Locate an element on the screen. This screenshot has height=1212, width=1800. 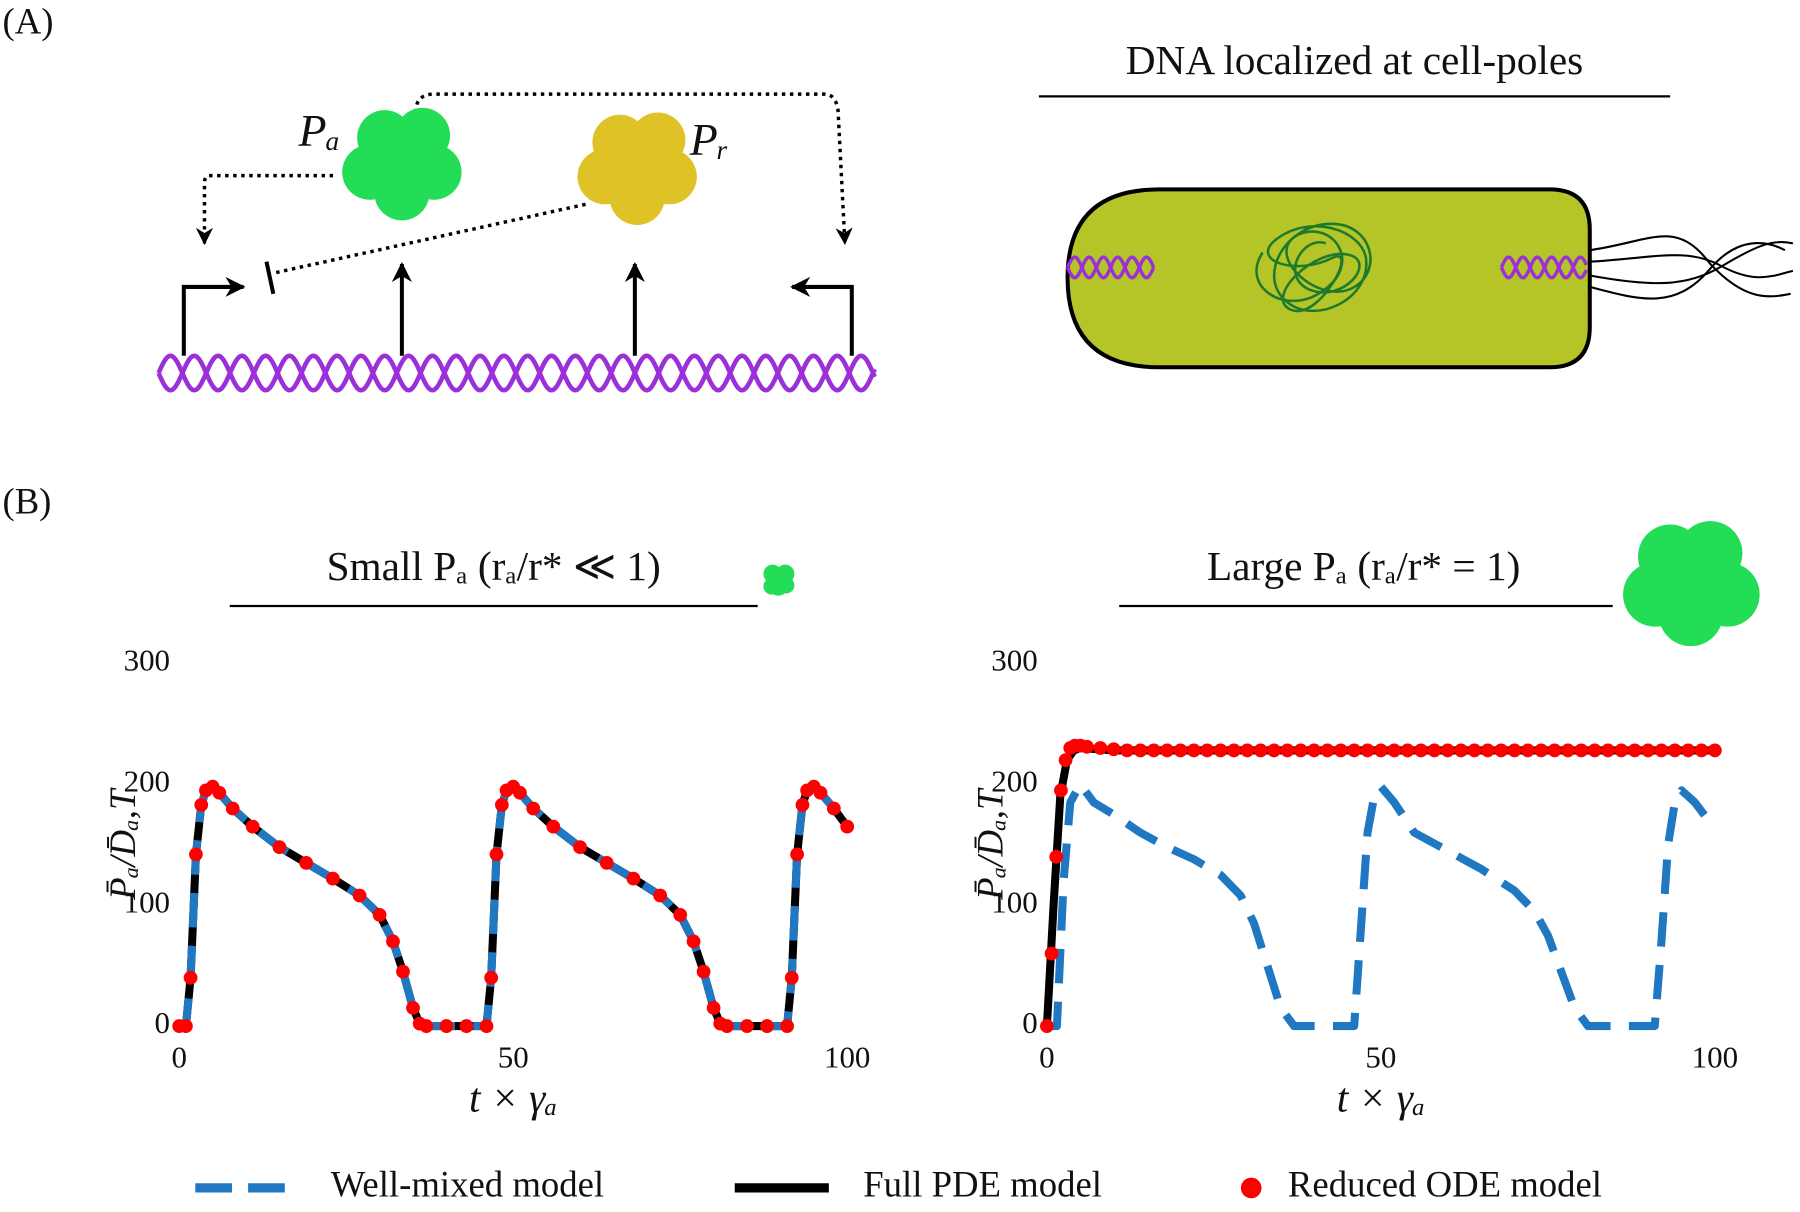
regulation is located at coordinates (524, 183).